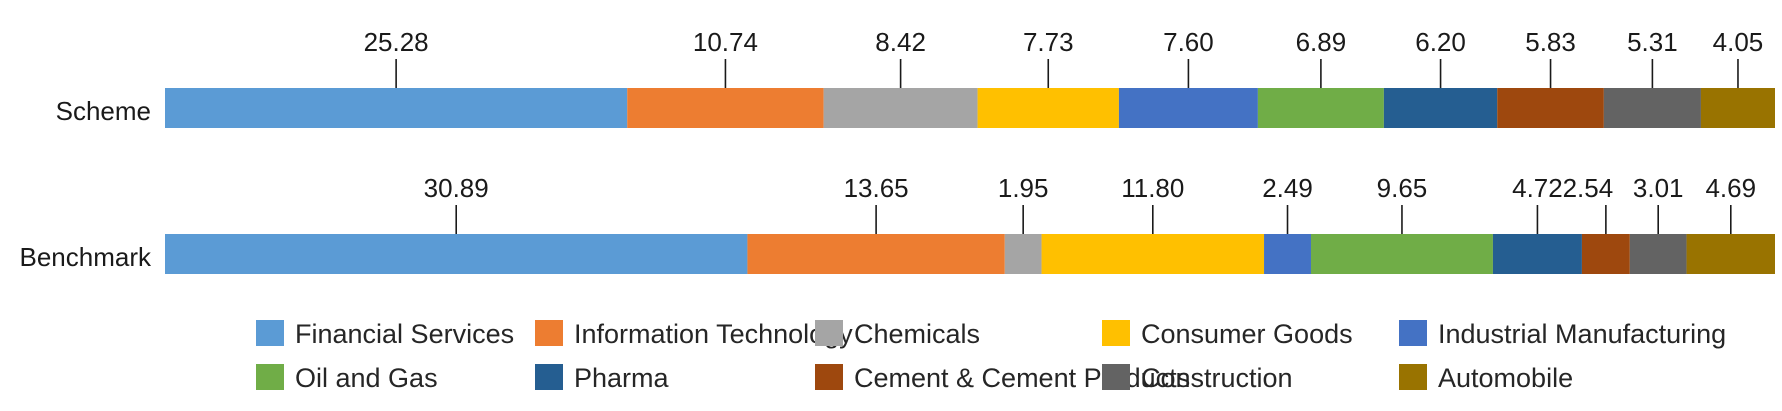 This screenshot has height=411, width=1782. I want to click on bar-scheme-information-technology, so click(725, 108).